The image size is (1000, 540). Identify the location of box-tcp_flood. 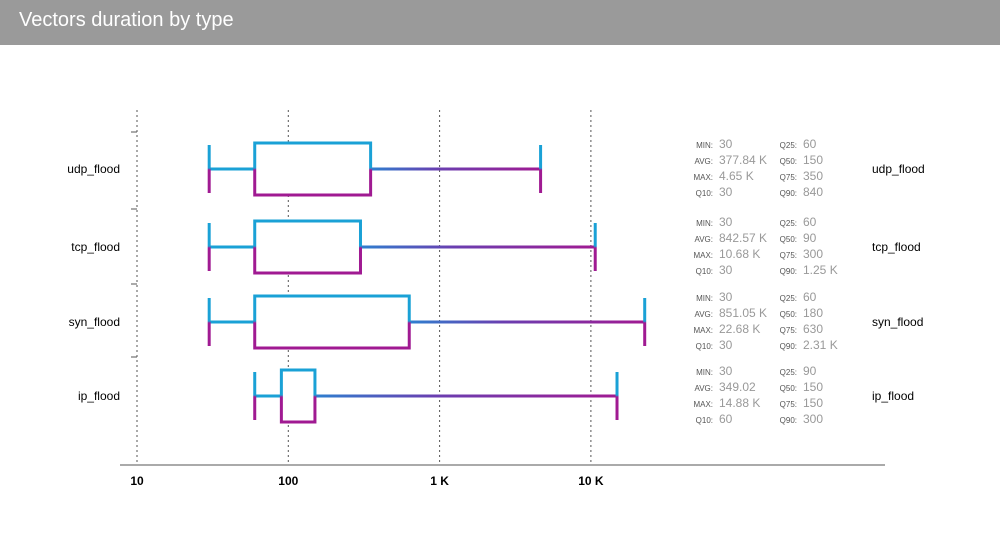
(402, 247).